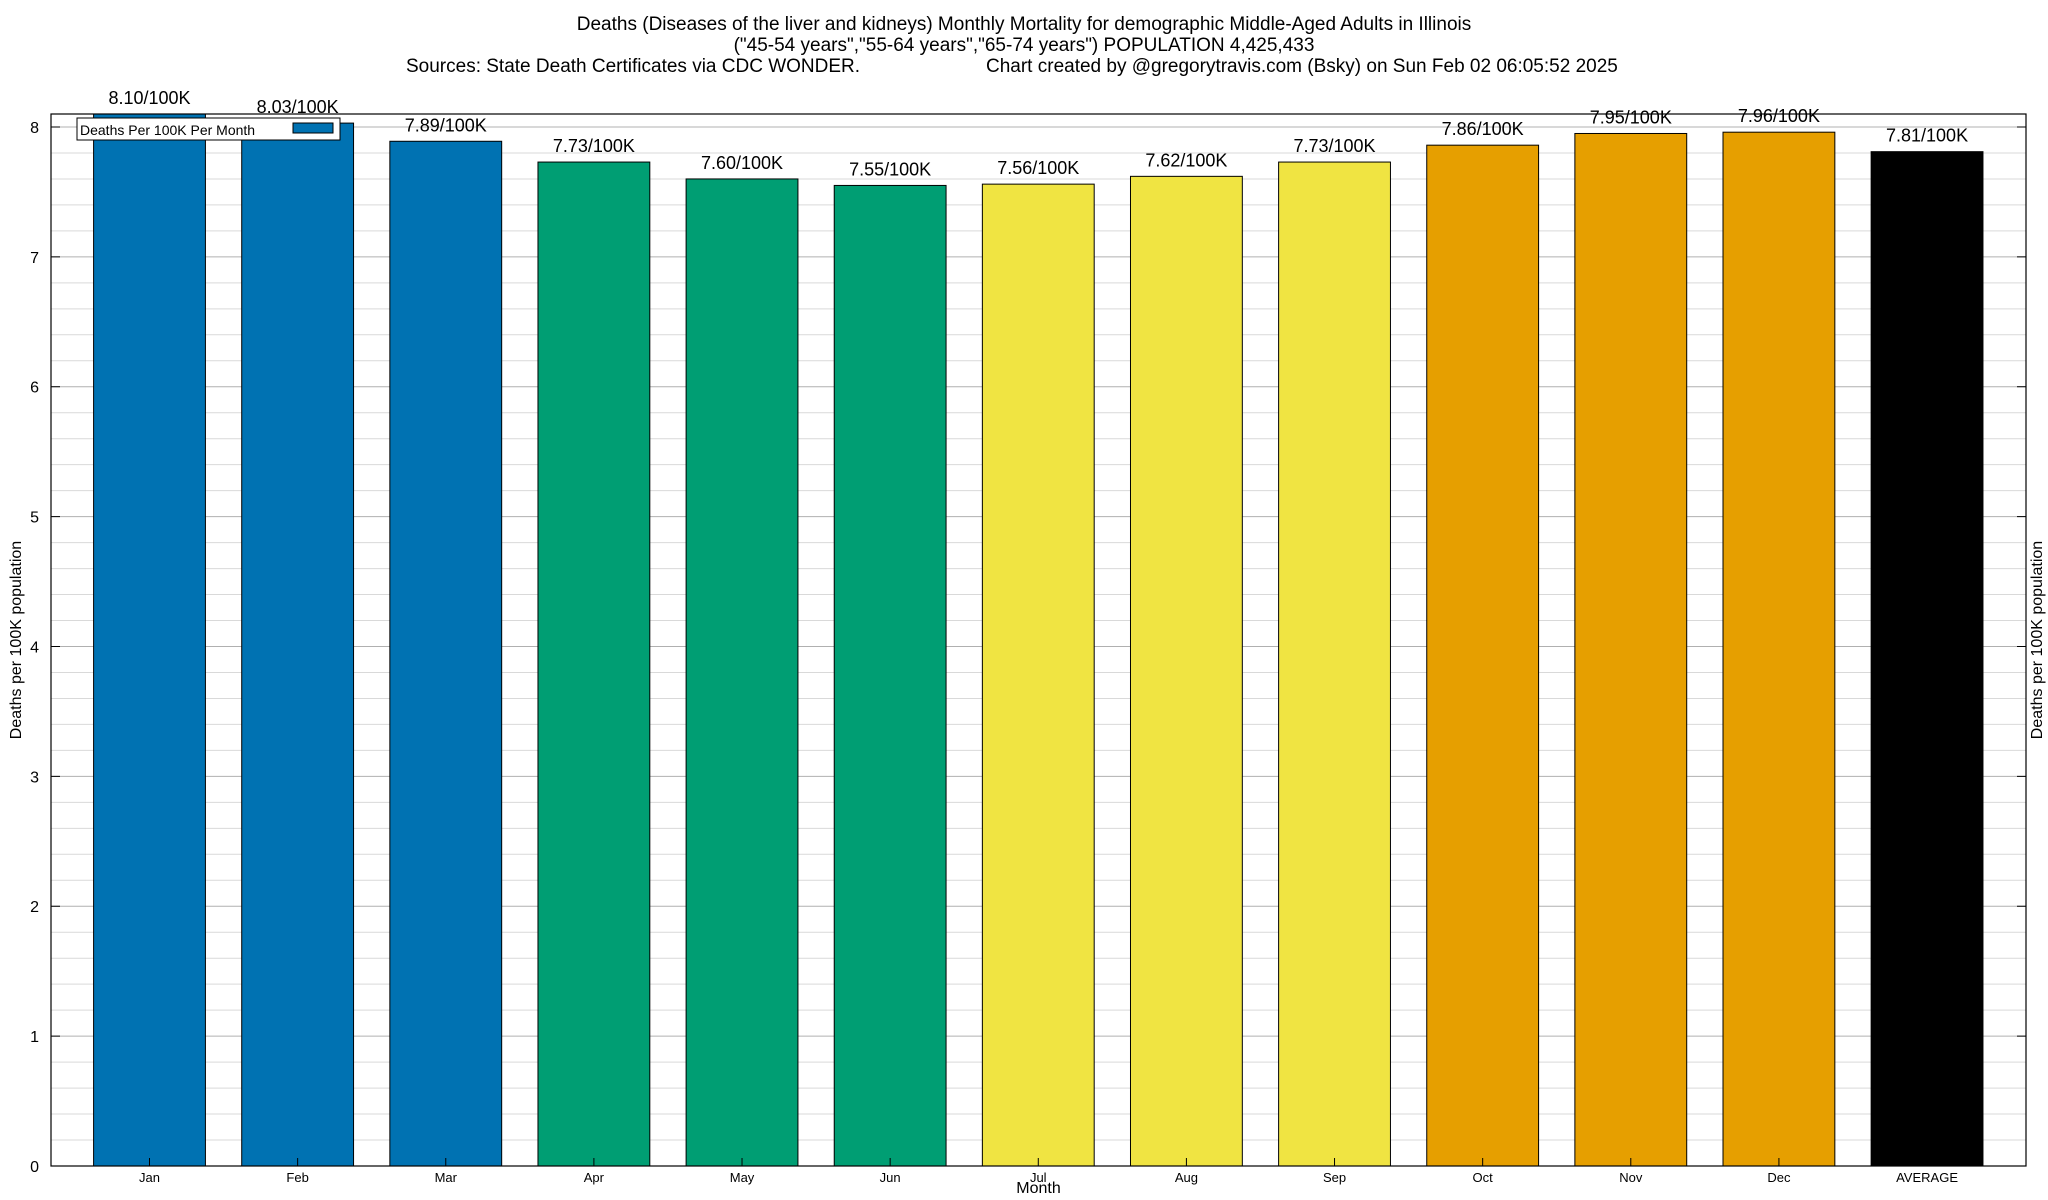  Describe the element at coordinates (149, 98) in the screenshot. I see `bar-data-label: 8.10/100K` at that location.